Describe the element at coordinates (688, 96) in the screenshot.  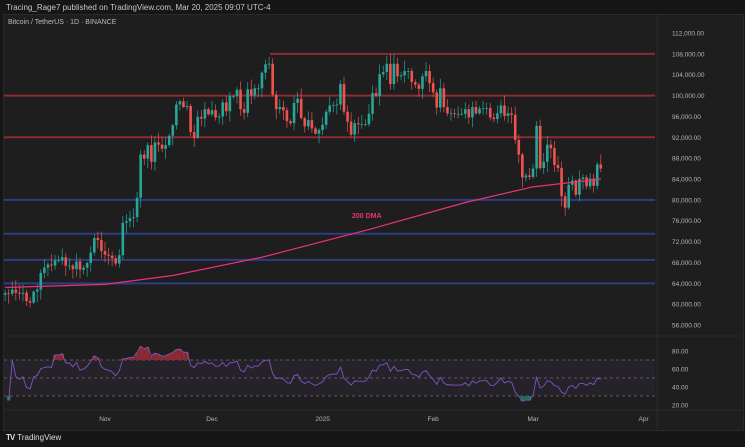
I see `price-tick-label: 100,000.00` at that location.